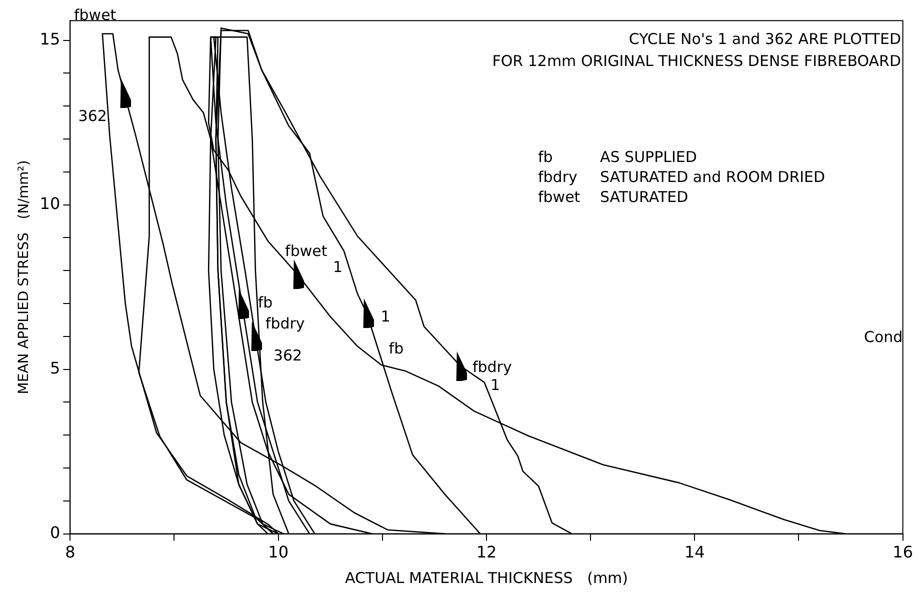  What do you see at coordinates (764, 39) in the screenshot?
I see `annotation: CYCLE No's 1 and 362 ARE PLOTTED` at bounding box center [764, 39].